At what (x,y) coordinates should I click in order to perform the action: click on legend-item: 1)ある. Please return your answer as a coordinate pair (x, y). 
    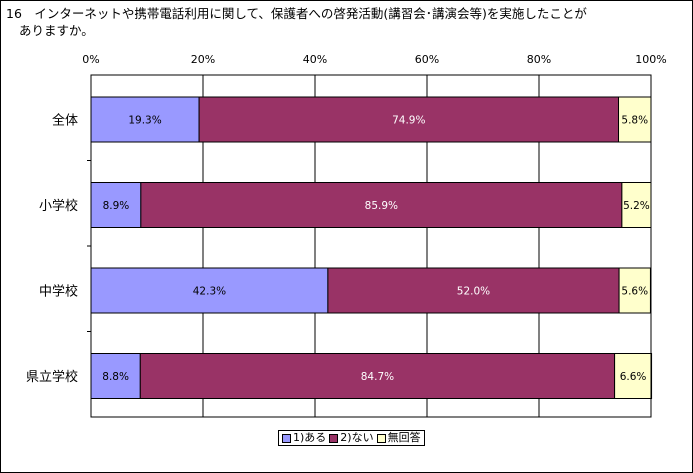
    Looking at the image, I should click on (304, 438).